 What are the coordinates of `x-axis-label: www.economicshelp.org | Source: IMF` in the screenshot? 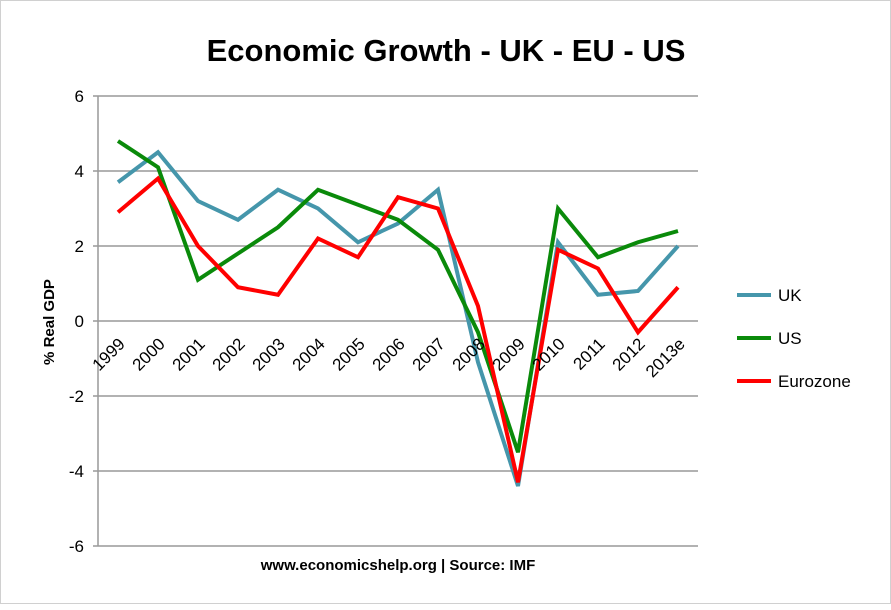 It's located at (398, 565).